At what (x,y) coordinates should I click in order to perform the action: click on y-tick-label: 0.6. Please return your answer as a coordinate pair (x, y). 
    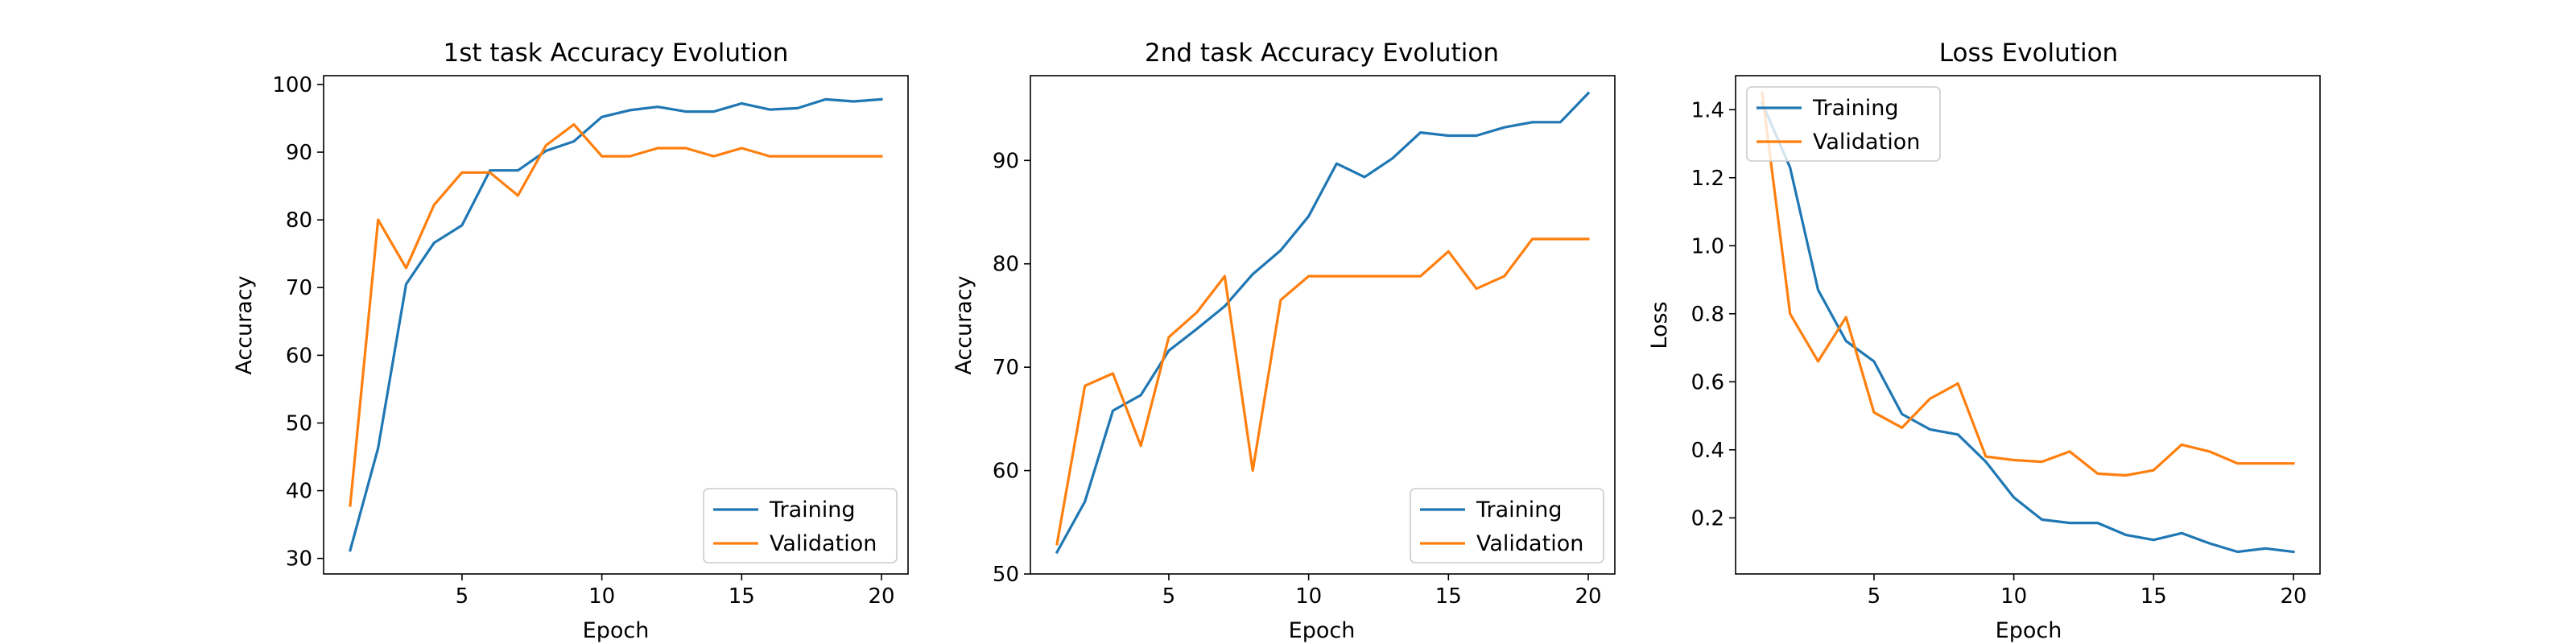
    Looking at the image, I should click on (1707, 382).